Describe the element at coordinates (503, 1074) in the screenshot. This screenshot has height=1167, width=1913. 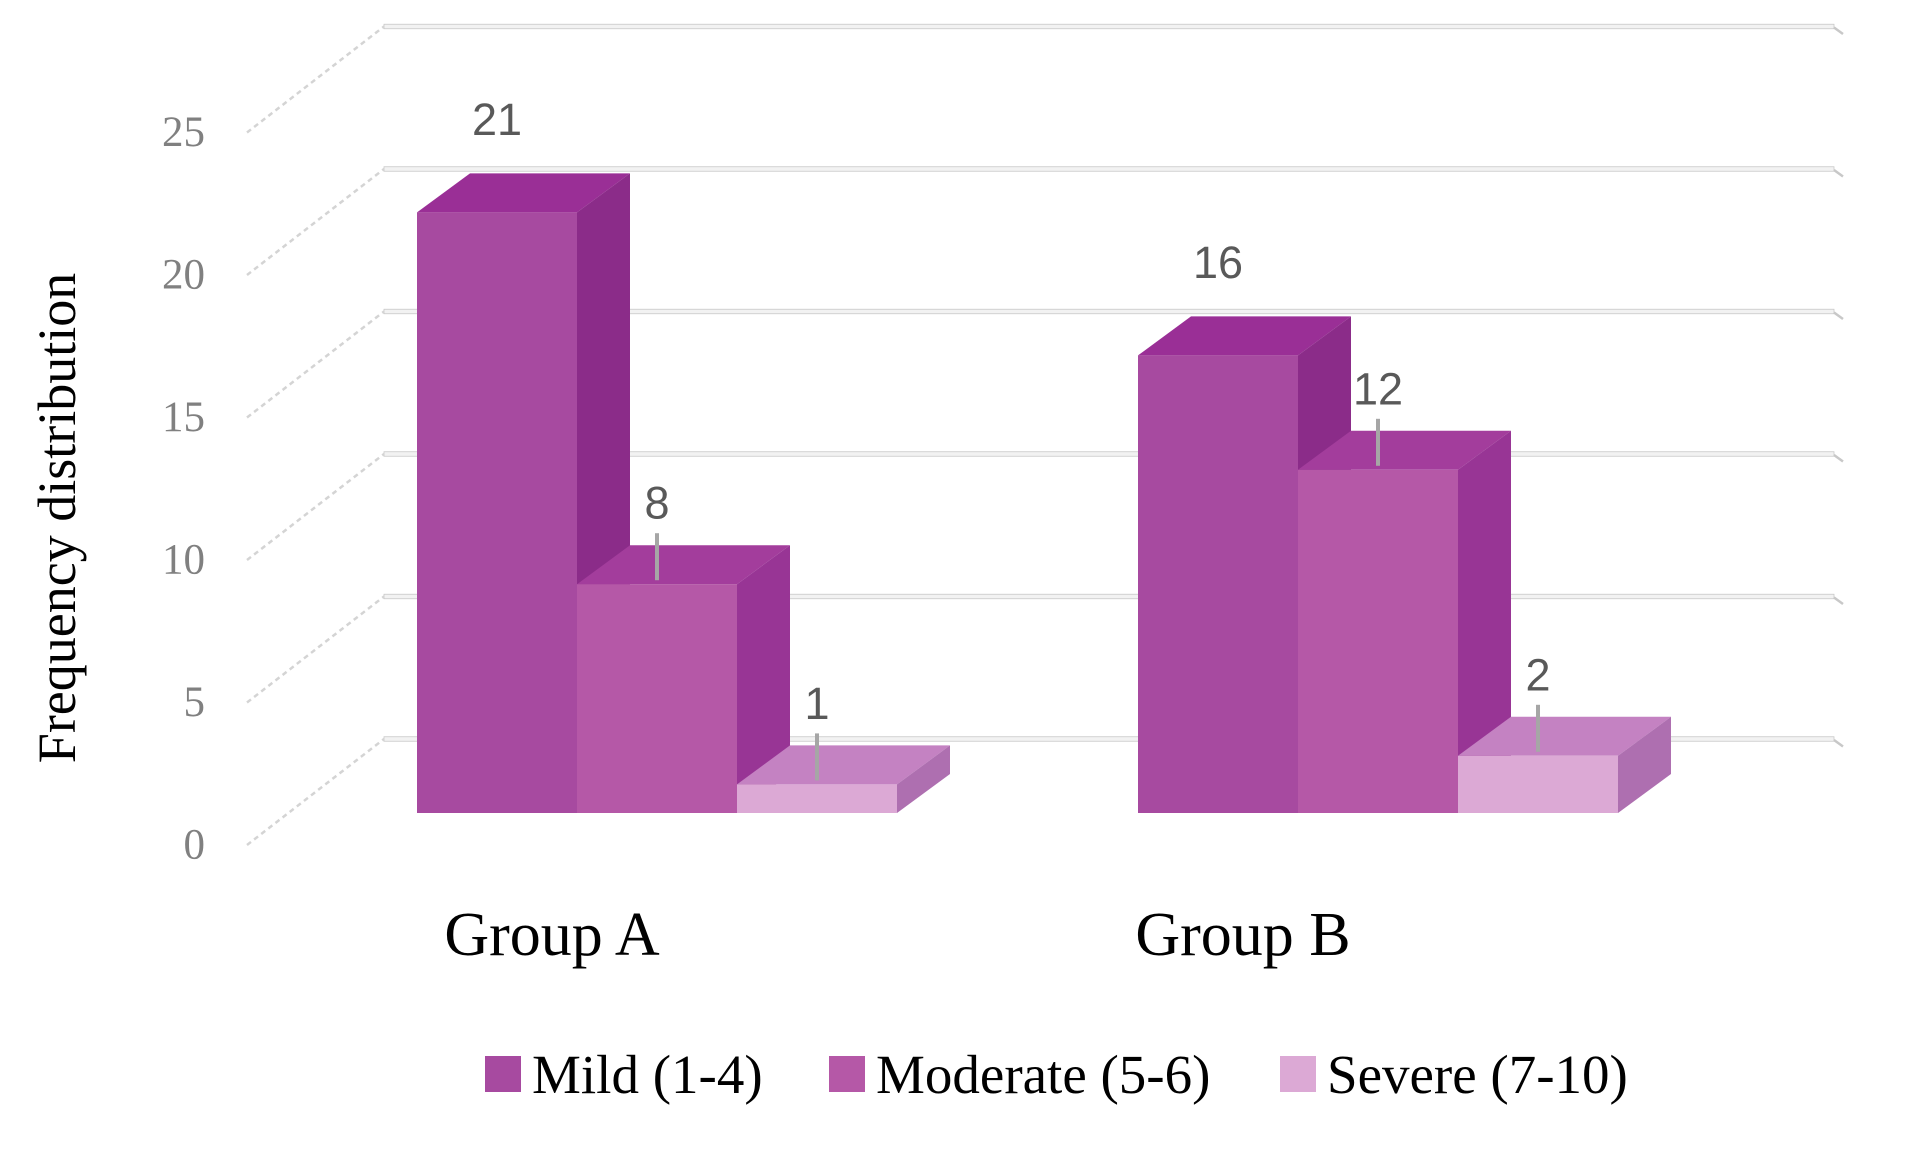
I see `legend-swatch-mild-icon` at that location.